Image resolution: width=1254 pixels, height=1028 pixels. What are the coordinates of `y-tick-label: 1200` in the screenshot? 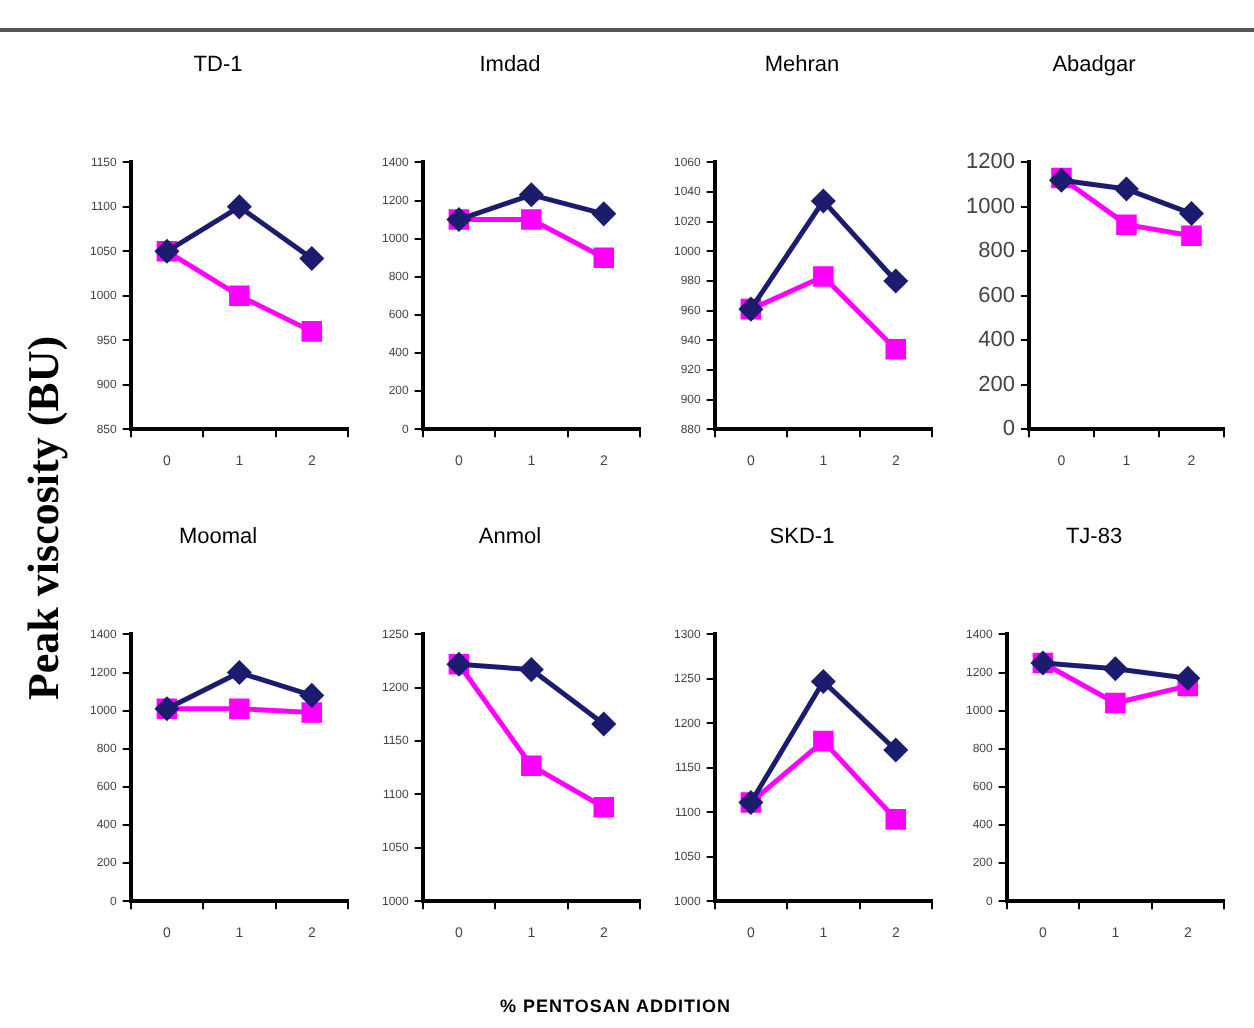 It's located at (990, 162).